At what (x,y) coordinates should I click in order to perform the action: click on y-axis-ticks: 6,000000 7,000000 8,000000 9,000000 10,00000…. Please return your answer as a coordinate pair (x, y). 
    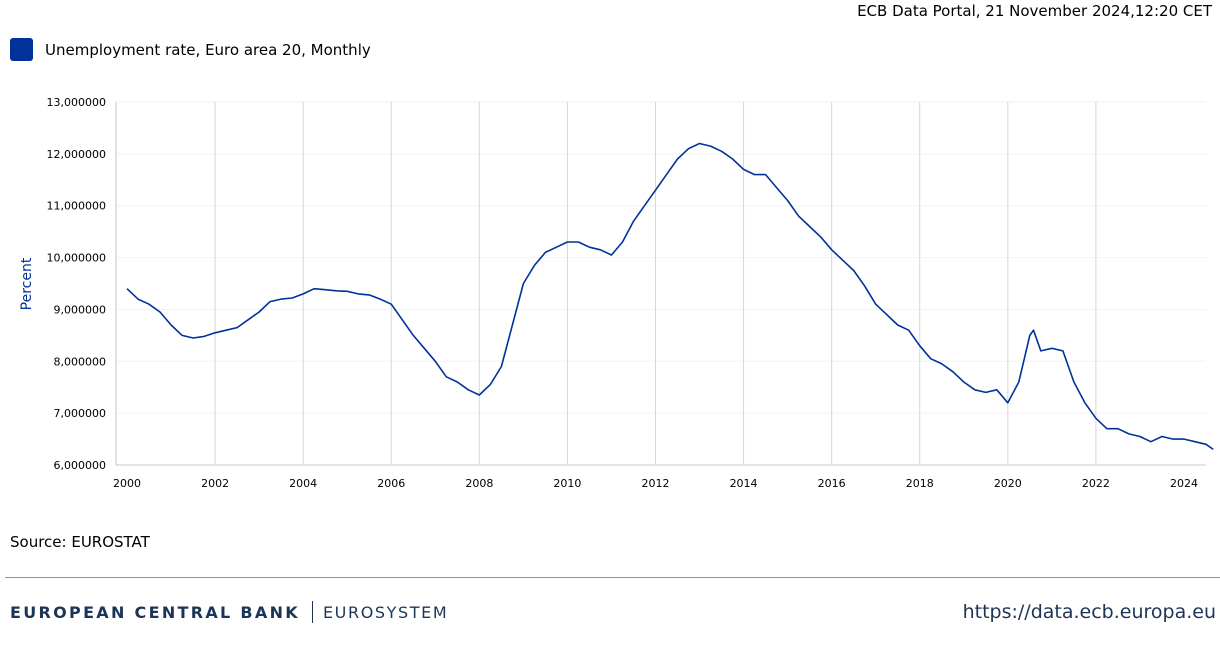
    Looking at the image, I should click on (77, 284).